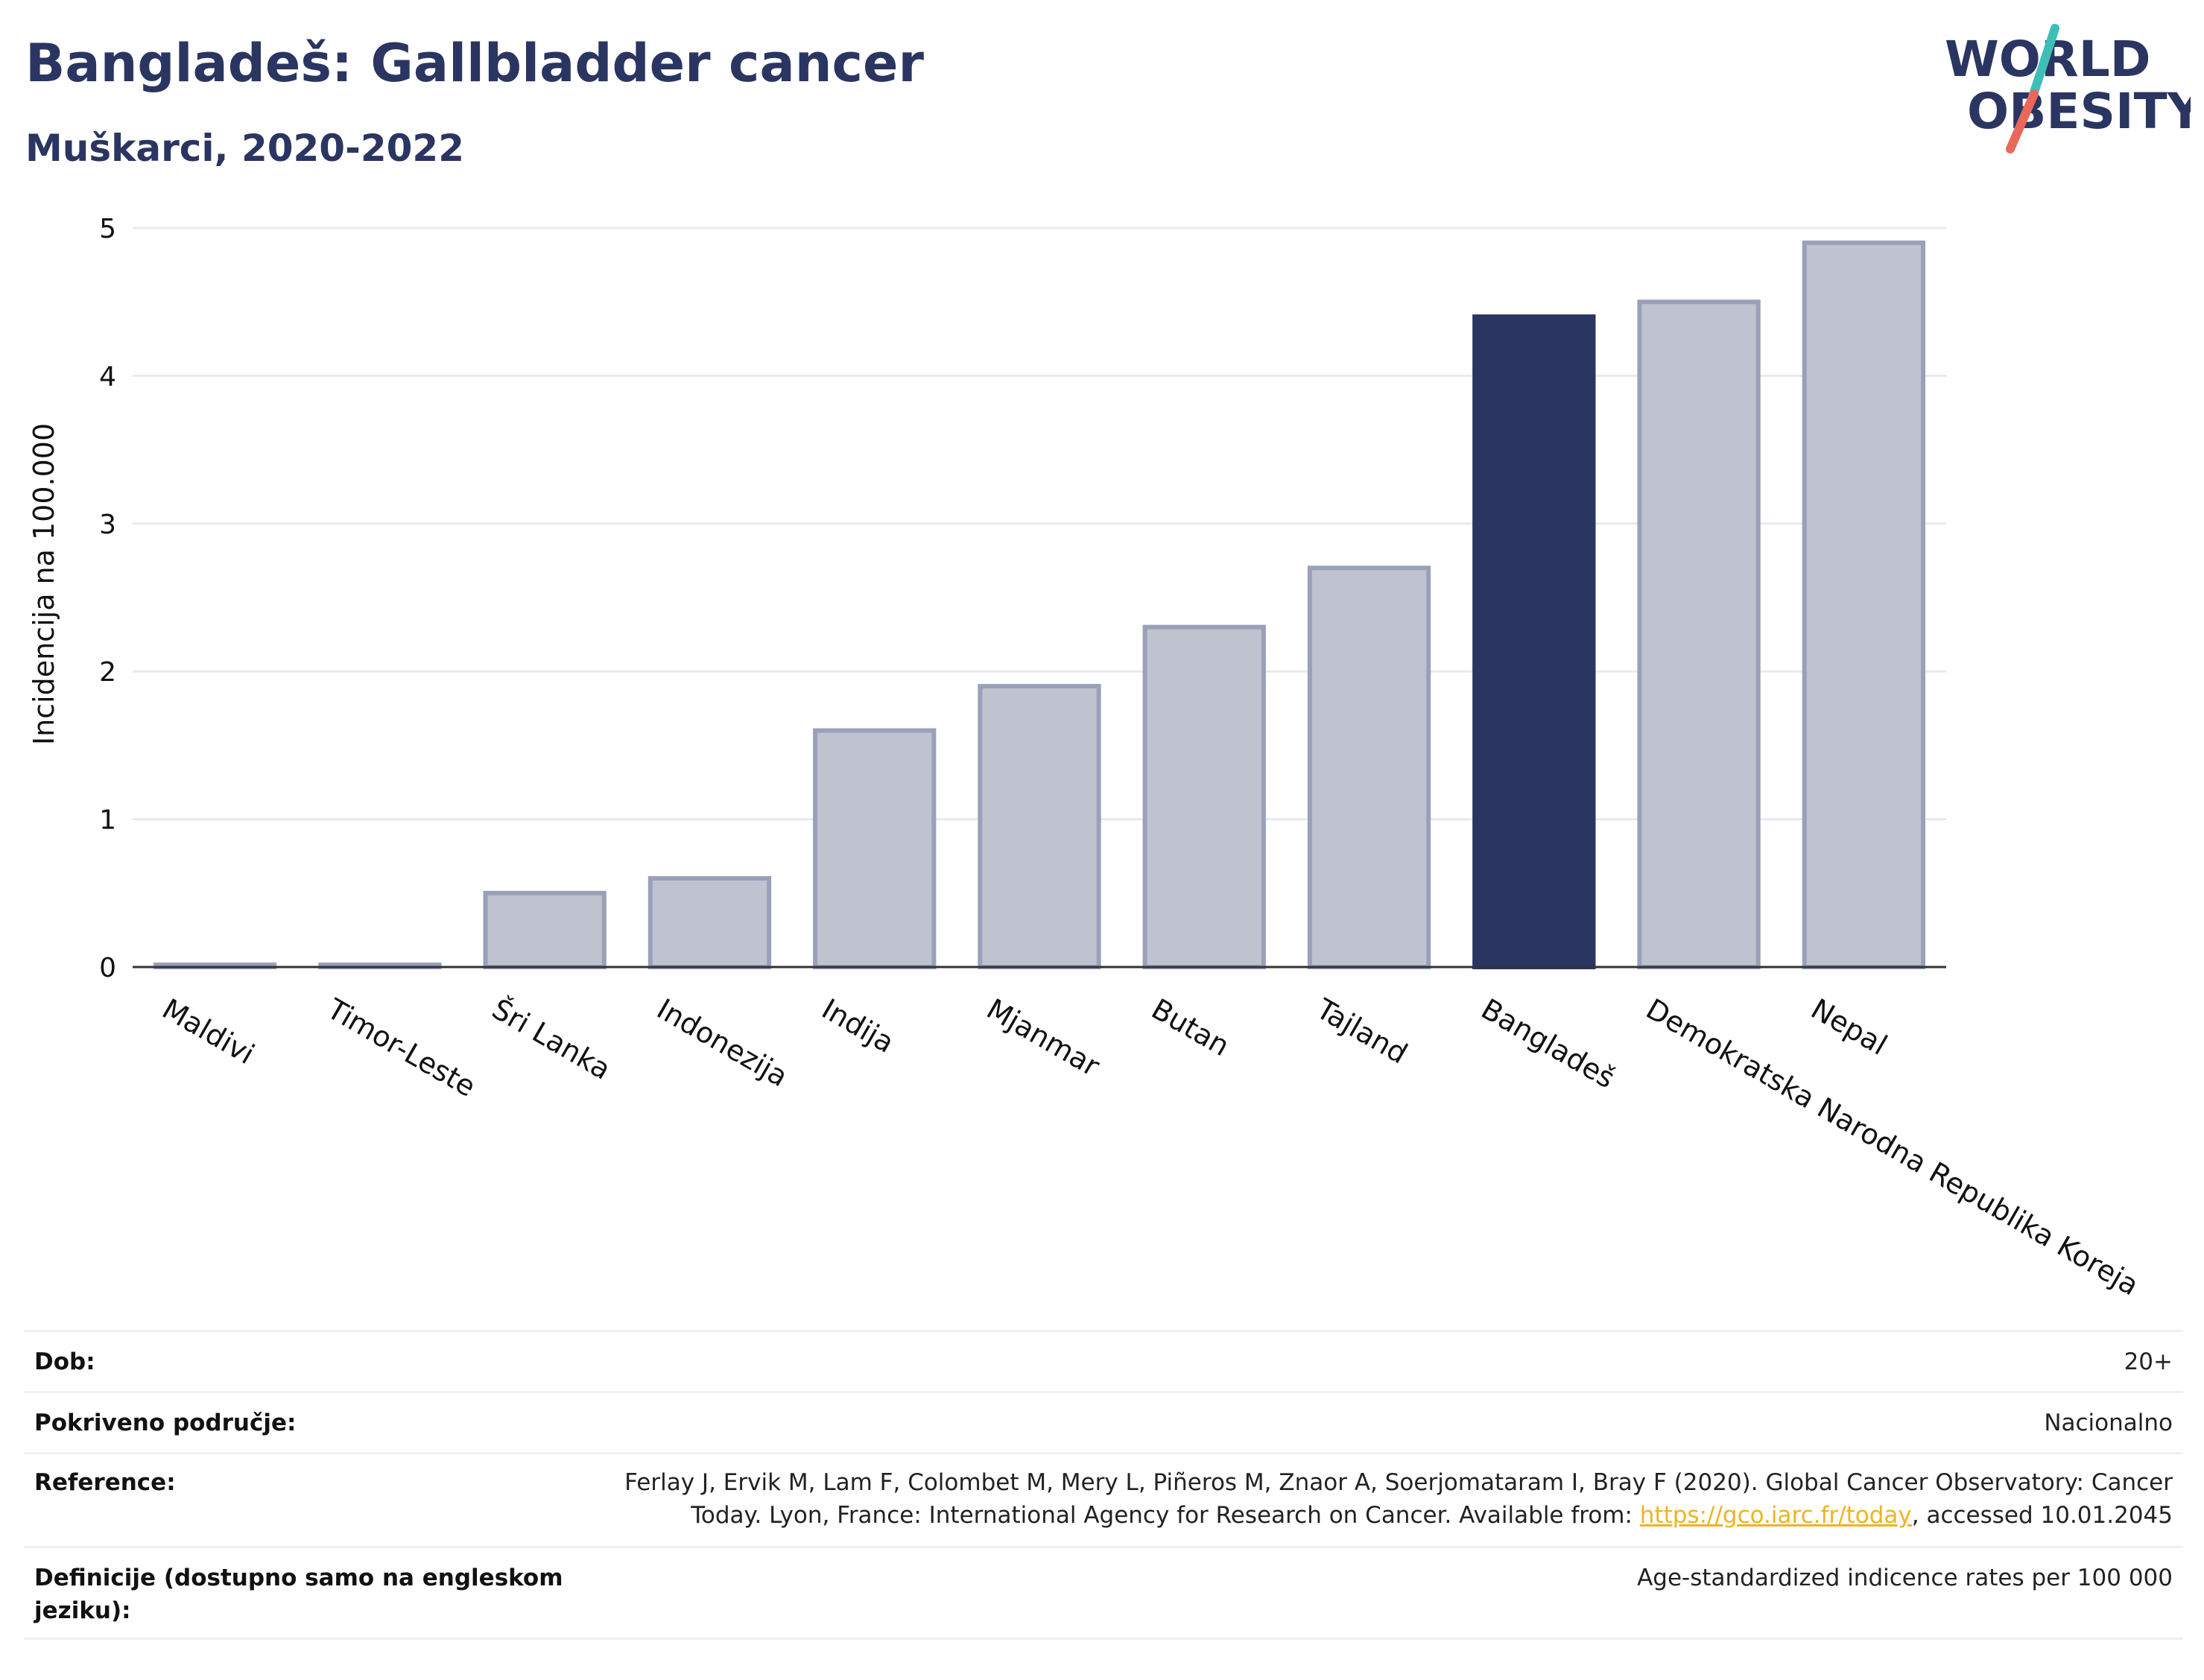  What do you see at coordinates (207, 1031) in the screenshot?
I see `x-tick-label: Maldivi` at bounding box center [207, 1031].